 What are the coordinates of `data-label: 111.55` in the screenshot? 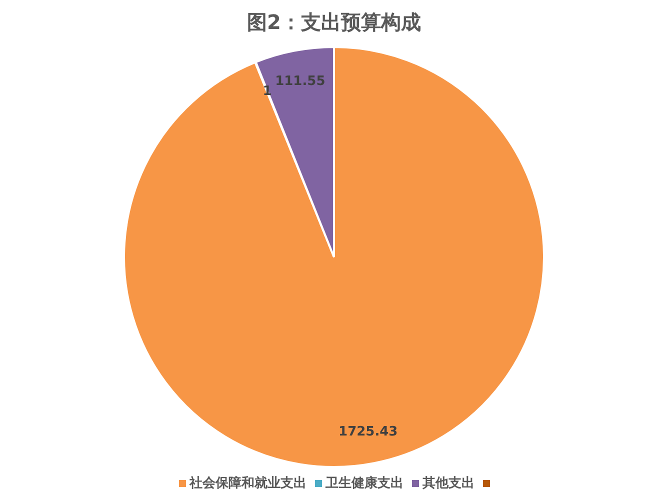 It's located at (300, 82).